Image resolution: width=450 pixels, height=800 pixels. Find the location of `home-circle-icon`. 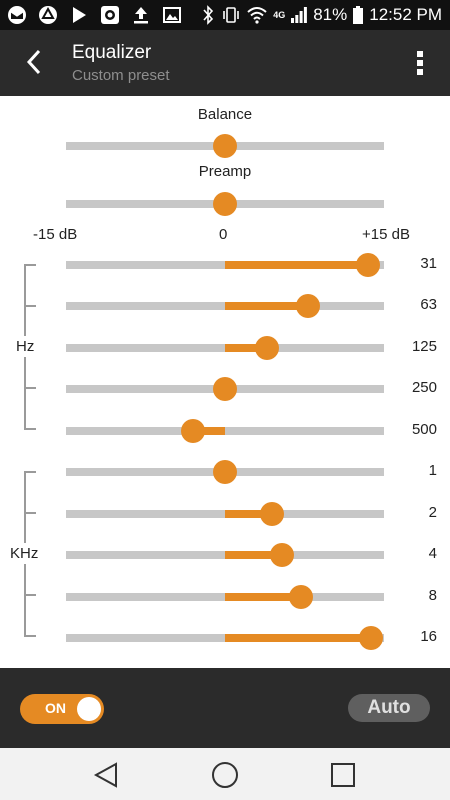

home-circle-icon is located at coordinates (225, 775).